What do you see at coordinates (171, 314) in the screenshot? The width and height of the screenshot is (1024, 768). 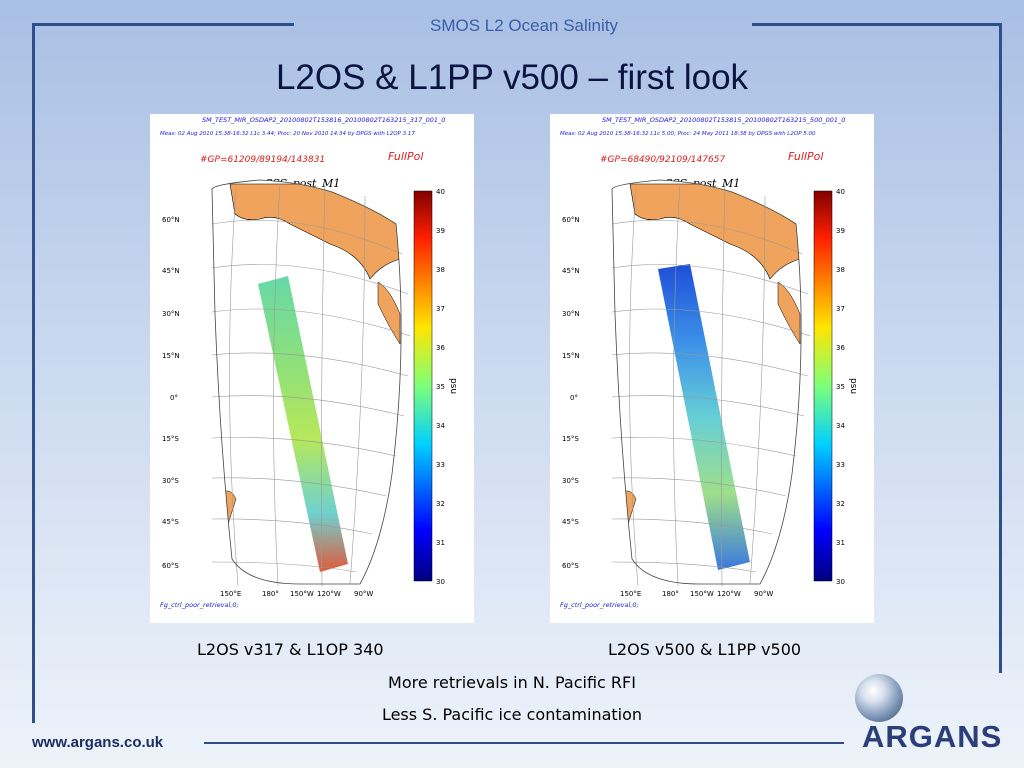 I see `lat-label-1-2: 30°N` at bounding box center [171, 314].